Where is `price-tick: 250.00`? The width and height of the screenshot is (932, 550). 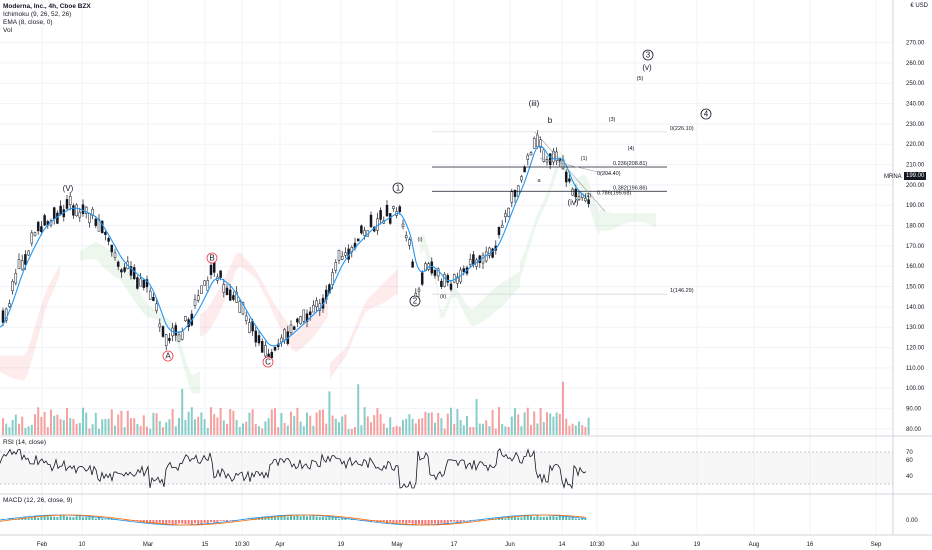 price-tick: 250.00 is located at coordinates (915, 84).